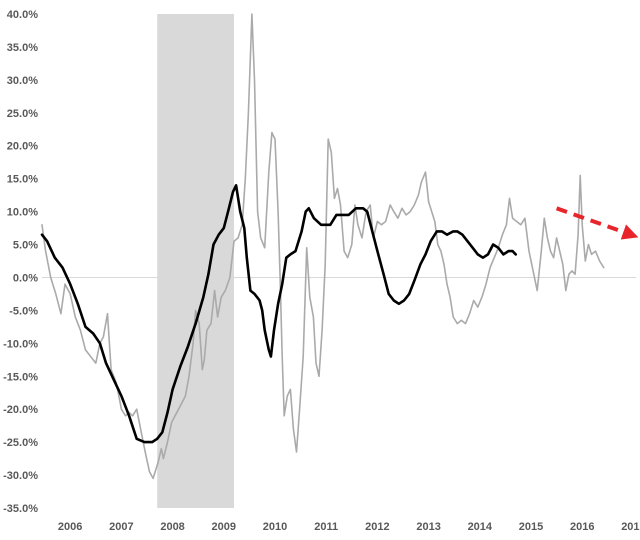 The height and width of the screenshot is (540, 640). What do you see at coordinates (20, 476) in the screenshot?
I see `y-tick-label: -30.0%` at bounding box center [20, 476].